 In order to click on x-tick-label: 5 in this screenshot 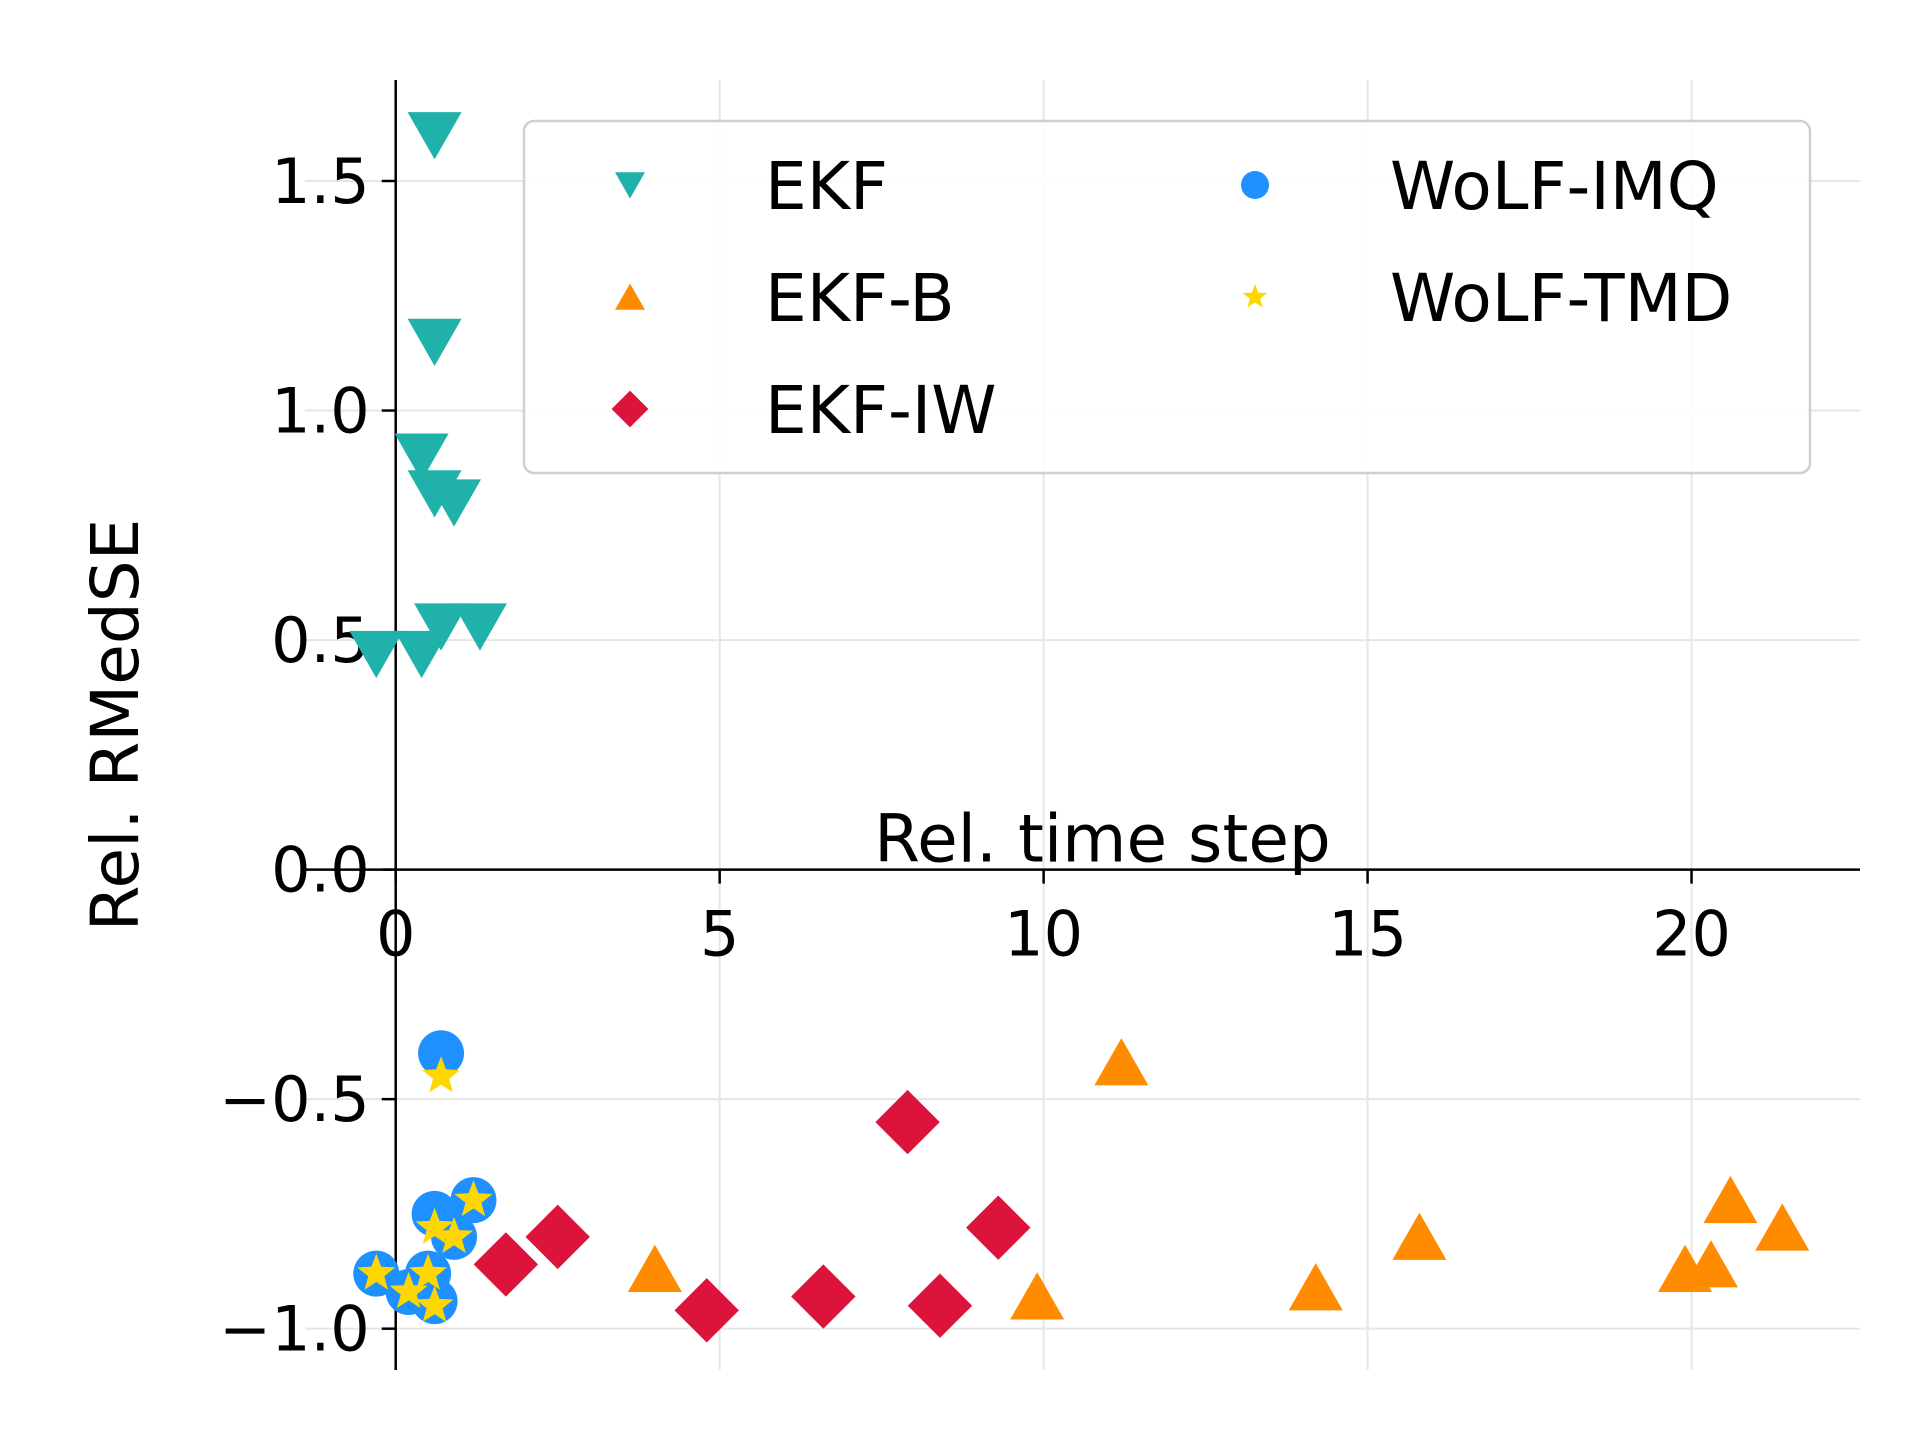, I will do `click(719, 934)`.